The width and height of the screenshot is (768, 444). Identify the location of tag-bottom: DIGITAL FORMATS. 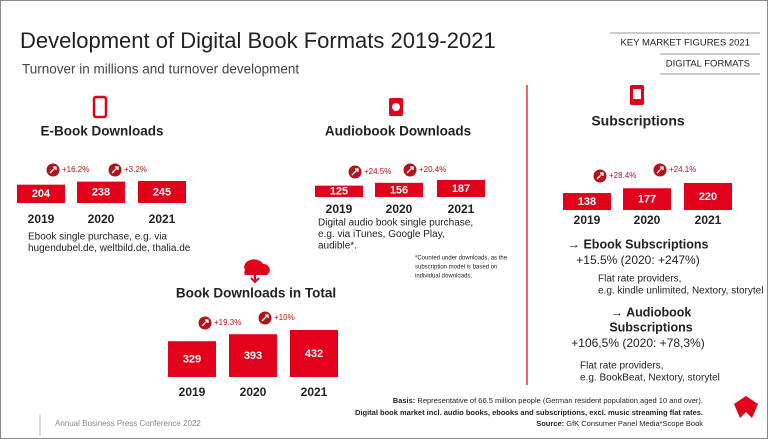
(708, 64).